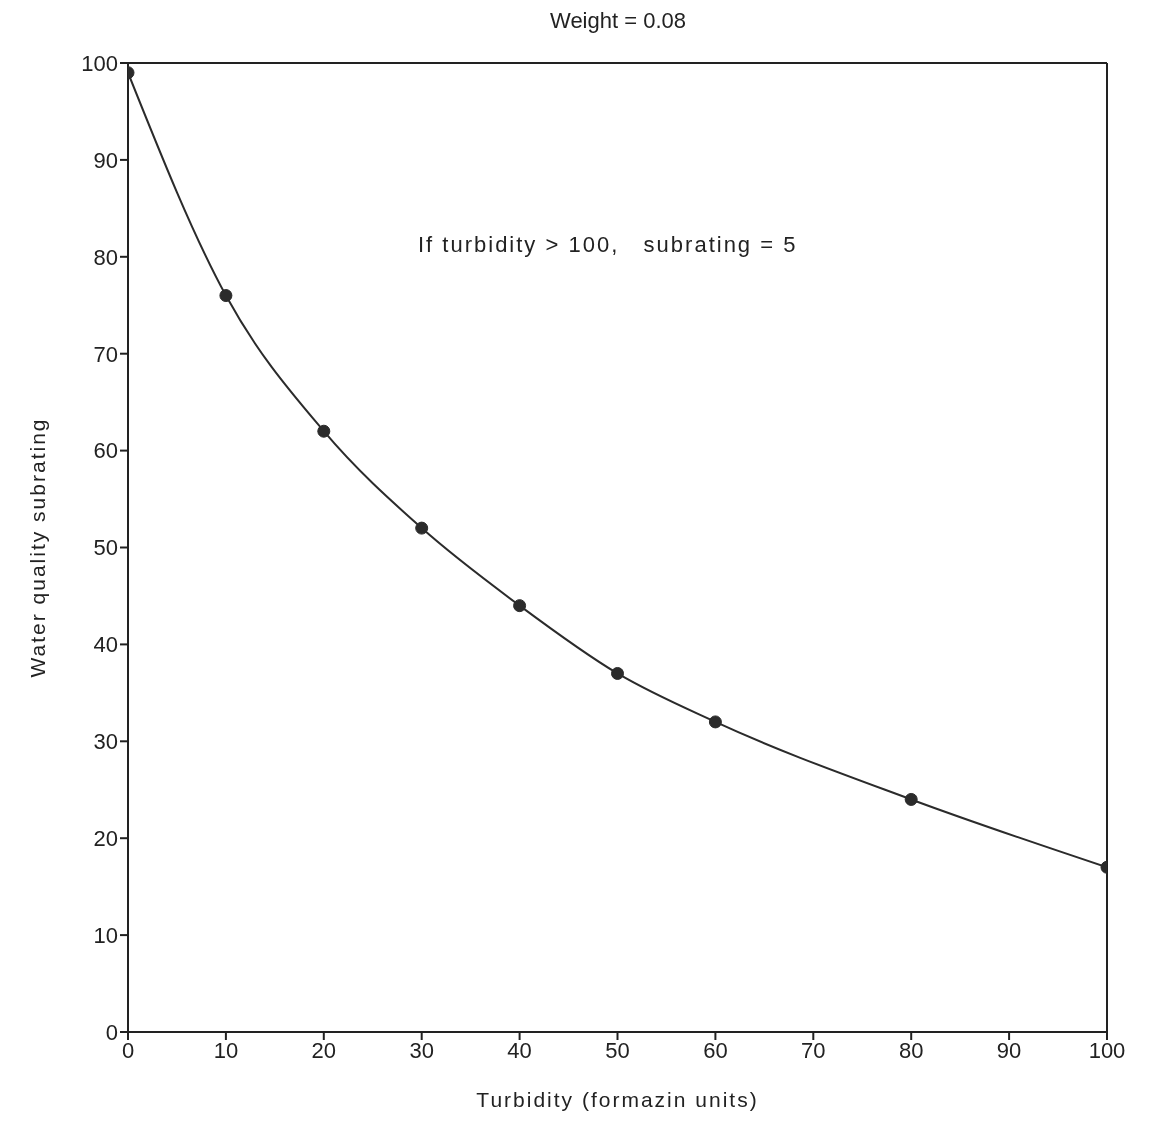 The image size is (1153, 1145). I want to click on y-tick-label: 80, so click(105, 257).